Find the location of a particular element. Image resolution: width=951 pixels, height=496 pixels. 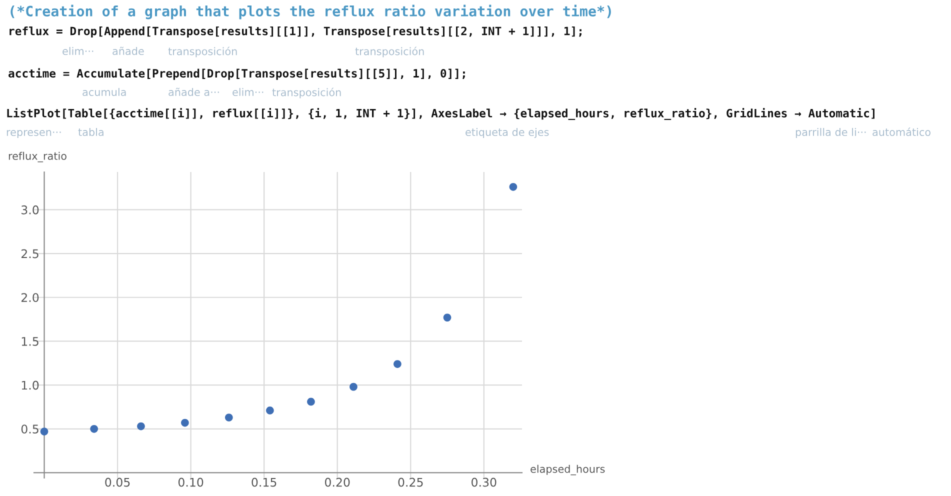

chart-title: (*Creation of a graph that plots the reflux ratio variation over time*) is located at coordinates (310, 12).